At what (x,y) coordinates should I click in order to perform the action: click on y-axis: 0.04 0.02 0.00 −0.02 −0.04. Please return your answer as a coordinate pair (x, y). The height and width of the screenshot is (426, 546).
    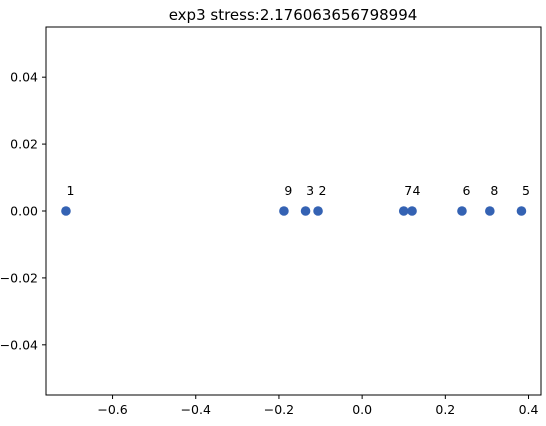
    Looking at the image, I should click on (23, 211).